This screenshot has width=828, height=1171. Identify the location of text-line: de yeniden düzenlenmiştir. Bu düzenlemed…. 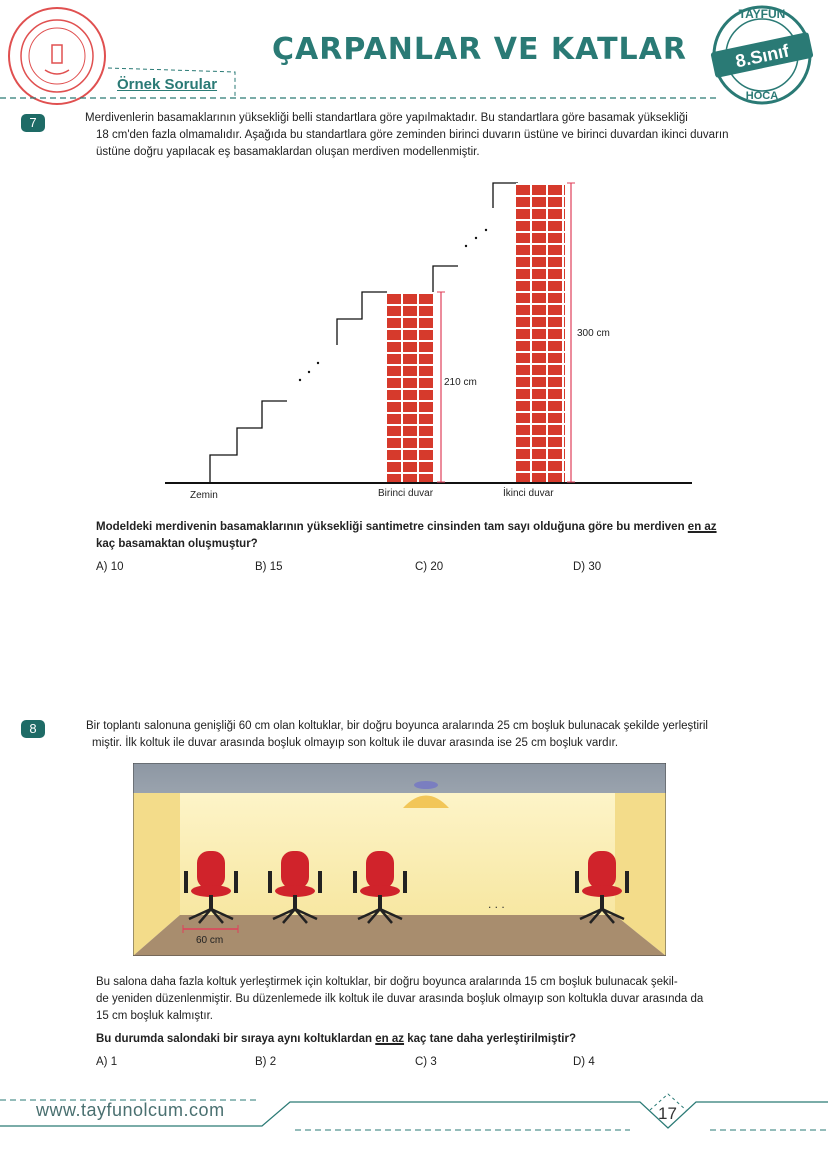
(400, 999).